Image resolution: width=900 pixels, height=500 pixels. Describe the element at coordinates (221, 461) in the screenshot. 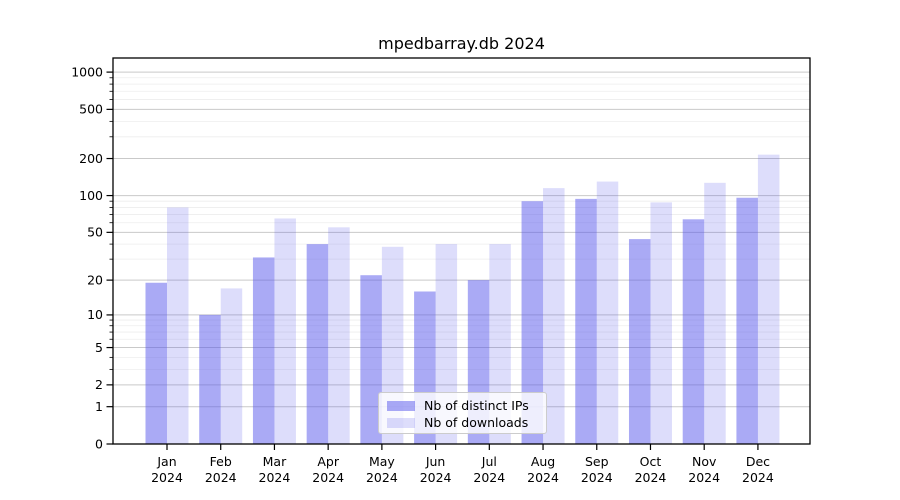

I see `x-tick-label-month: Feb` at that location.